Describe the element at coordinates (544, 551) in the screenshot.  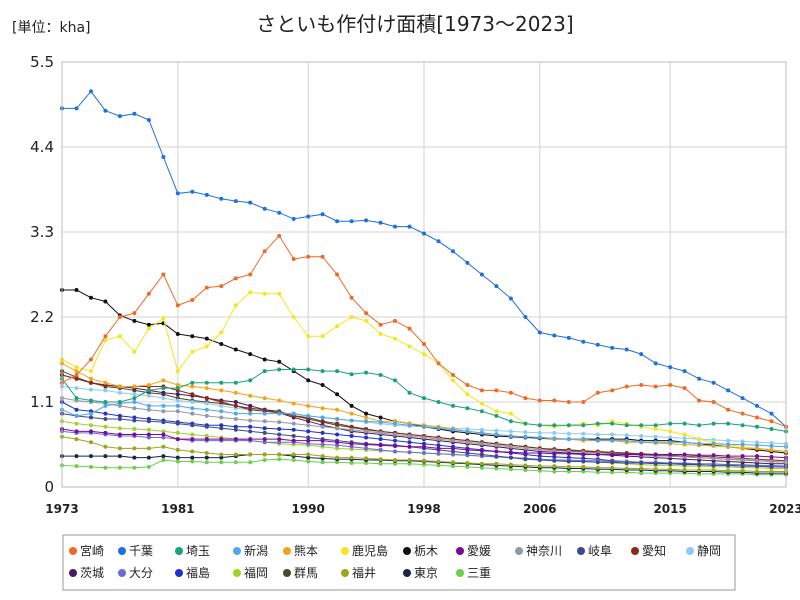
I see `legend-label: 神奈川` at that location.